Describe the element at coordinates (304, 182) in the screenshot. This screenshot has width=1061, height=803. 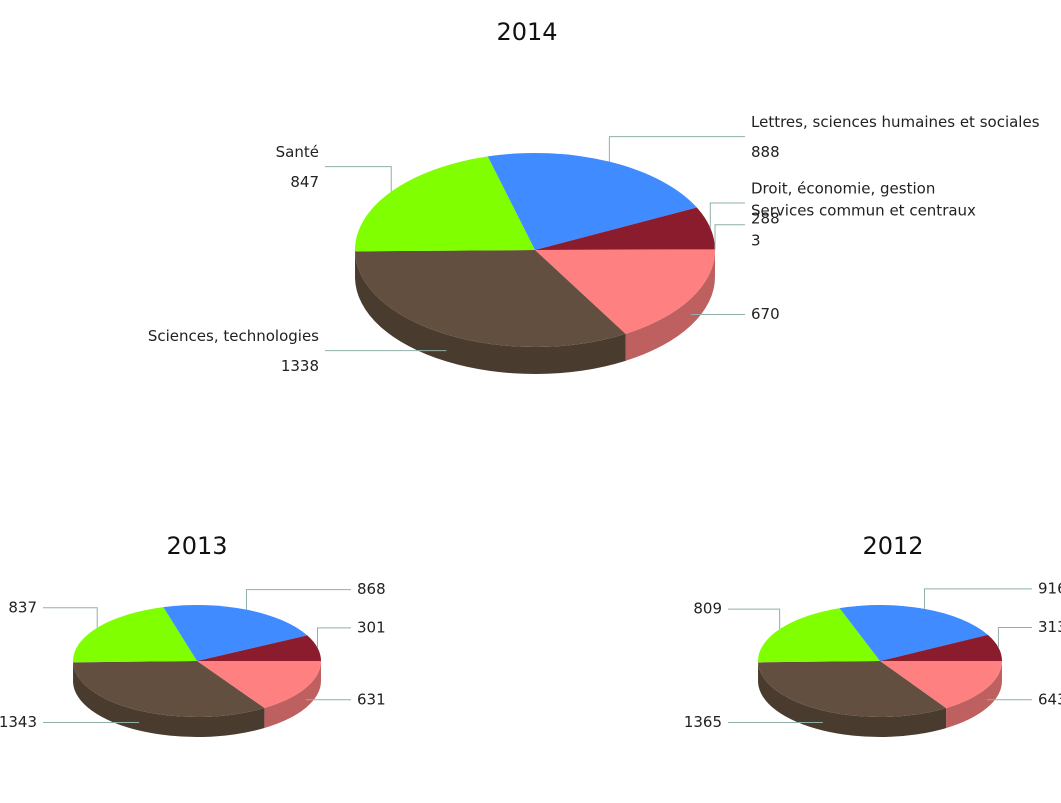
I see `value-label: 847` at that location.